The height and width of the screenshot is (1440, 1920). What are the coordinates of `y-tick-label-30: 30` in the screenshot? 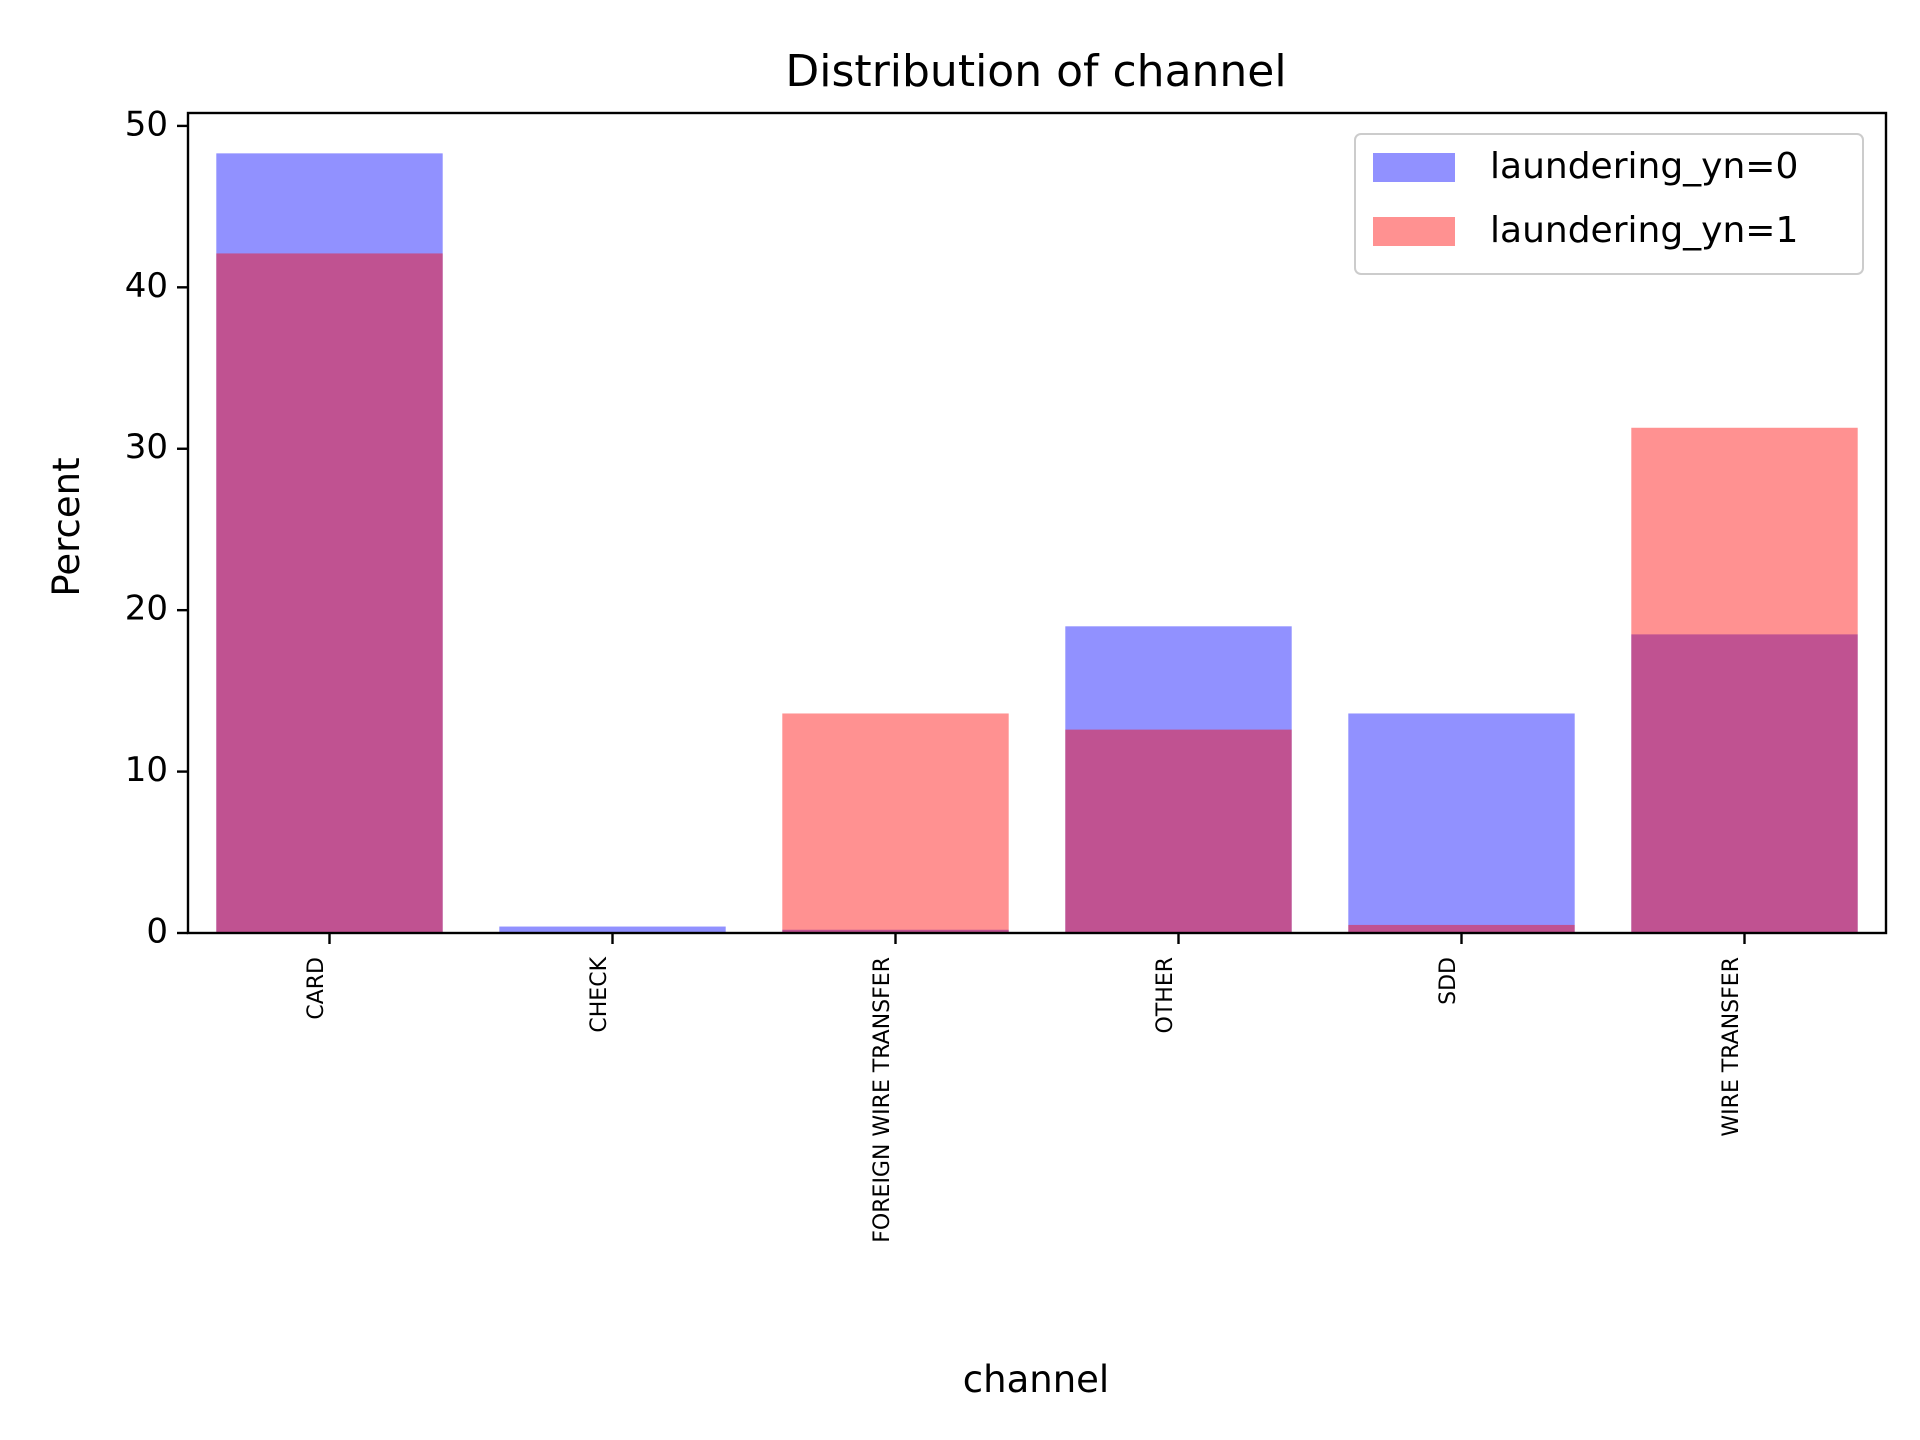 It's located at (146, 447).